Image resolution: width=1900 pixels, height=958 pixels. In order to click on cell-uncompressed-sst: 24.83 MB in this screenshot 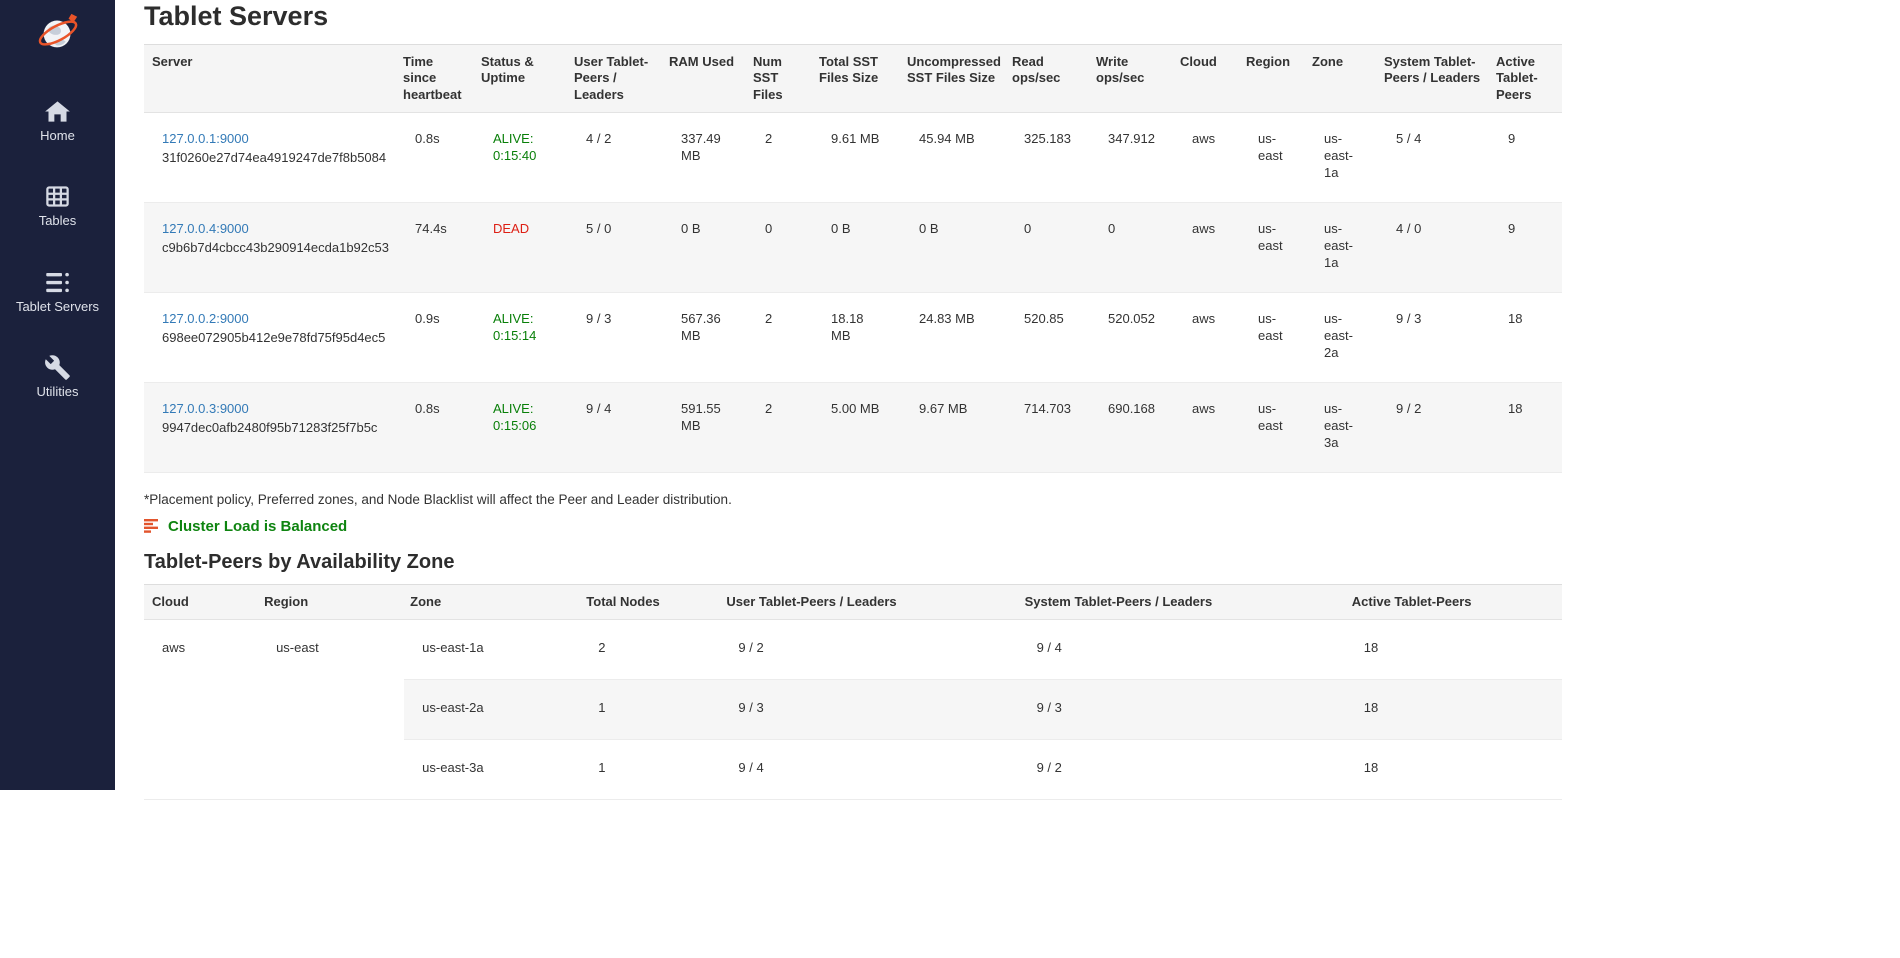, I will do `click(953, 337)`.